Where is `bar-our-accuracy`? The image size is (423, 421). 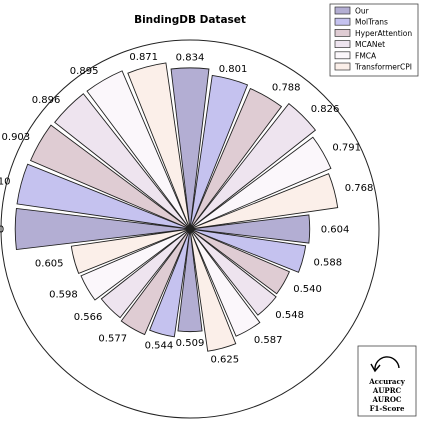 bar-our-accuracy is located at coordinates (190, 148).